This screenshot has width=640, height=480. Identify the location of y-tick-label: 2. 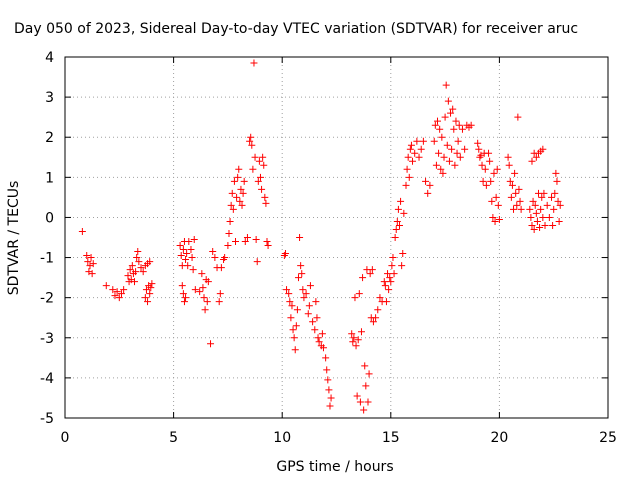
(49, 138).